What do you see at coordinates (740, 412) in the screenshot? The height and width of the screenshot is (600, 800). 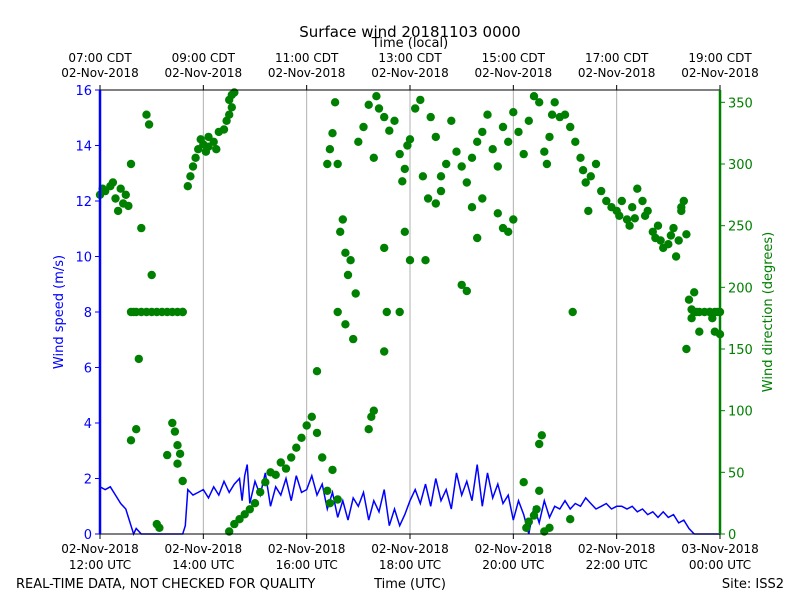 I see `right-tick-label: 100` at bounding box center [740, 412].